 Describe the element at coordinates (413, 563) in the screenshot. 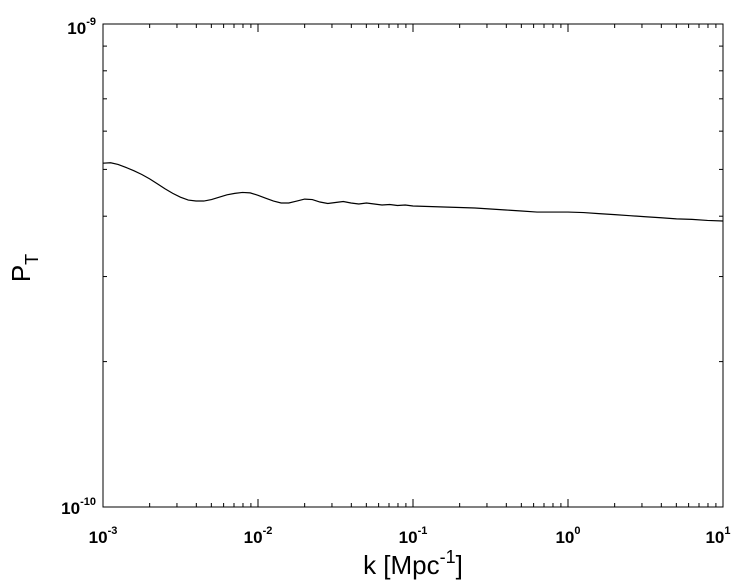

I see `x-axis-title: k [Mpc-1]` at that location.